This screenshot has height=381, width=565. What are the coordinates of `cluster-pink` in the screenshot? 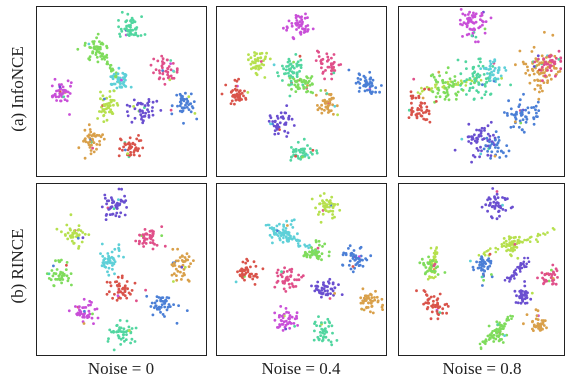 It's located at (547, 274).